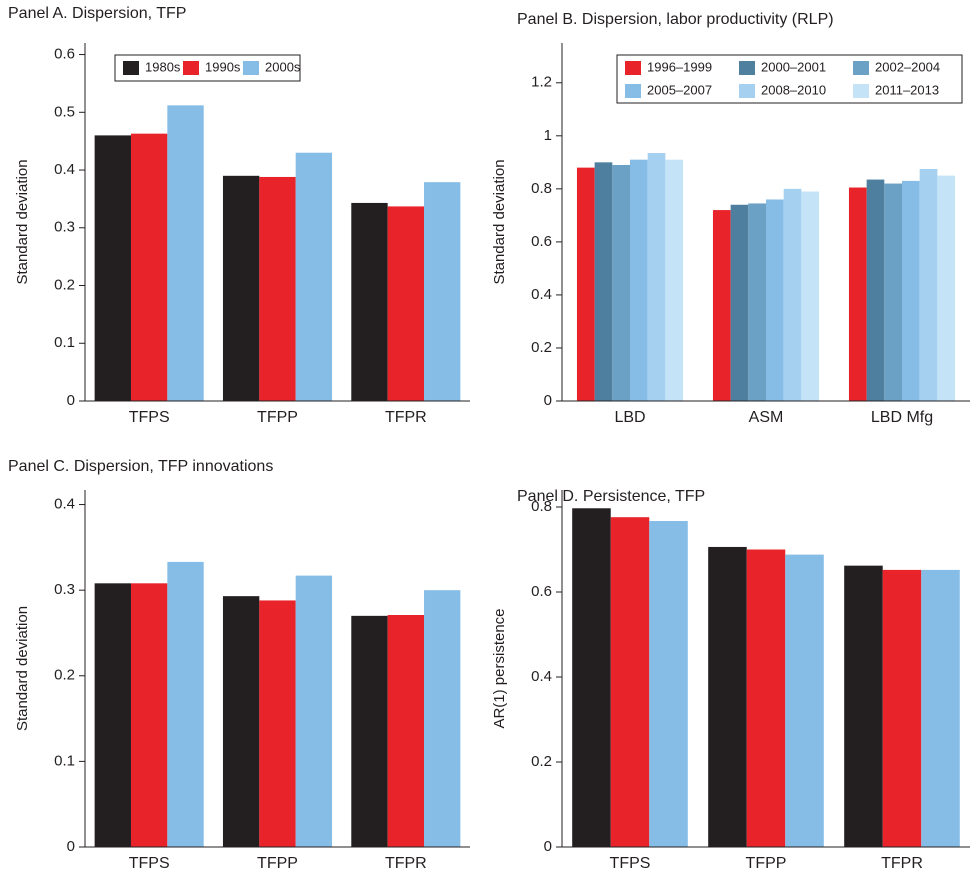 The image size is (977, 877). What do you see at coordinates (679, 66) in the screenshot?
I see `legend-label: 1996–1999` at bounding box center [679, 66].